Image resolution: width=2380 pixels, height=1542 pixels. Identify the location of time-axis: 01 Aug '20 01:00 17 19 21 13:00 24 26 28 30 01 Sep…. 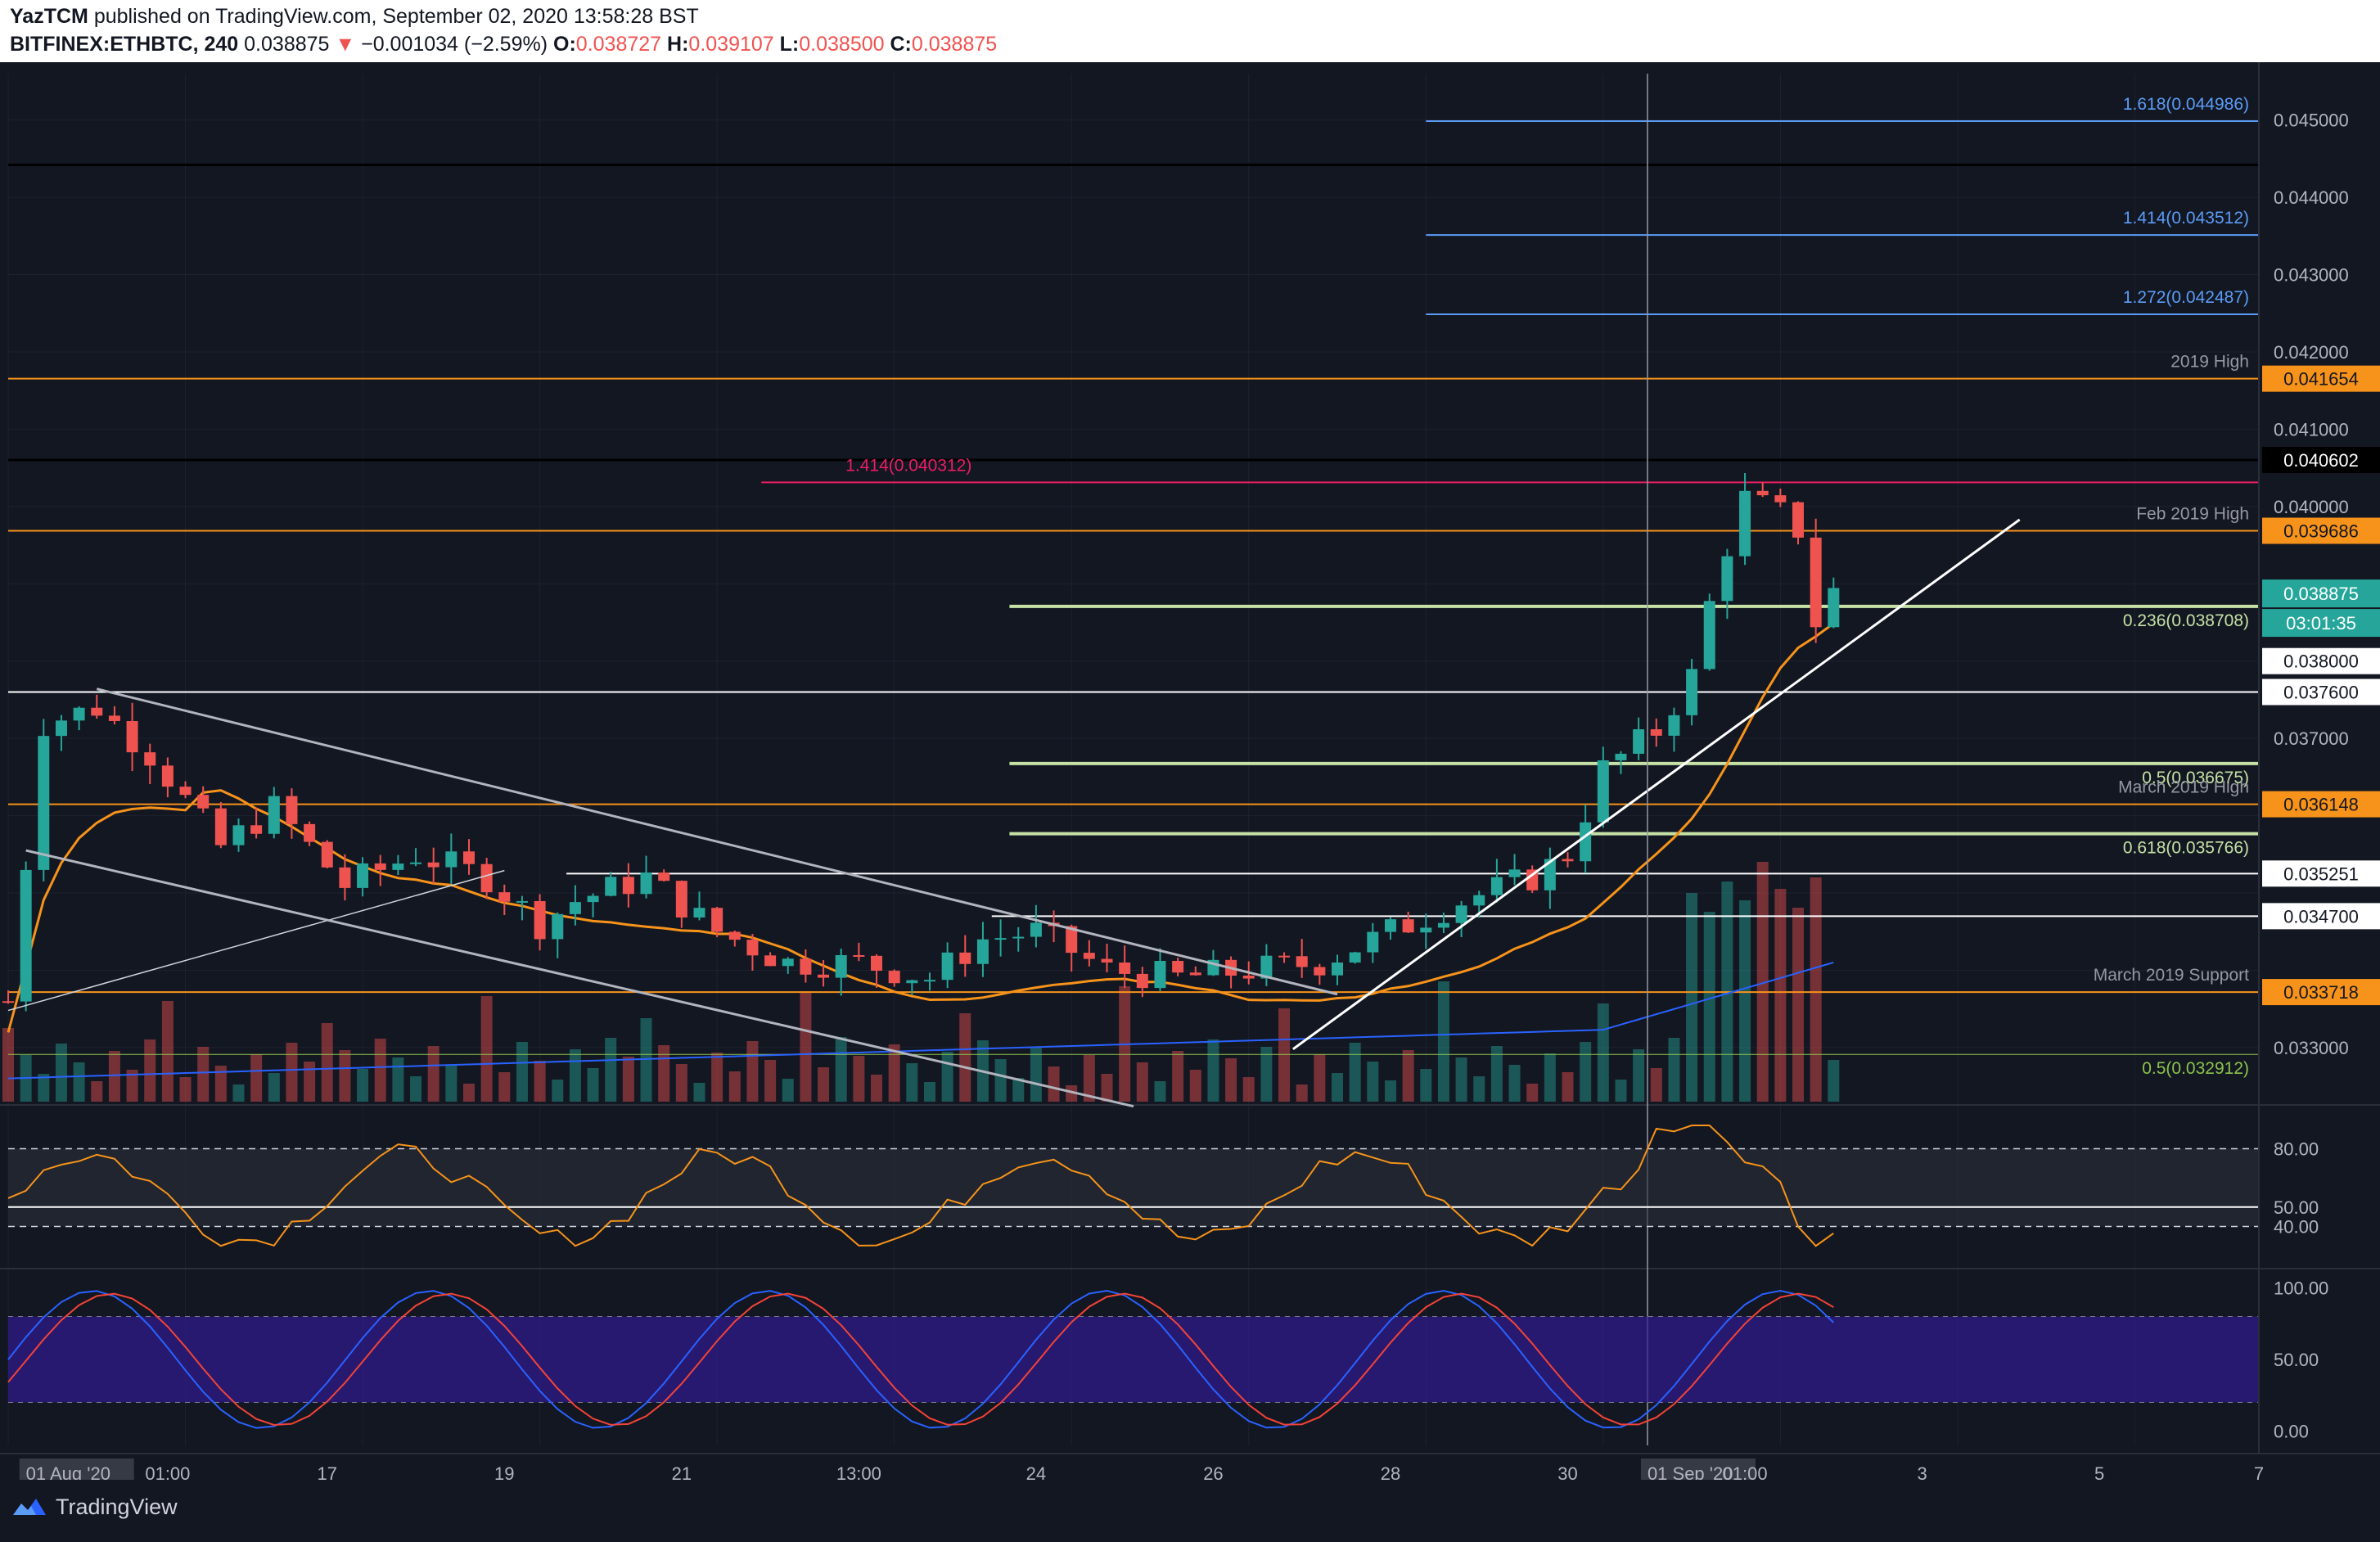
(1190, 1467).